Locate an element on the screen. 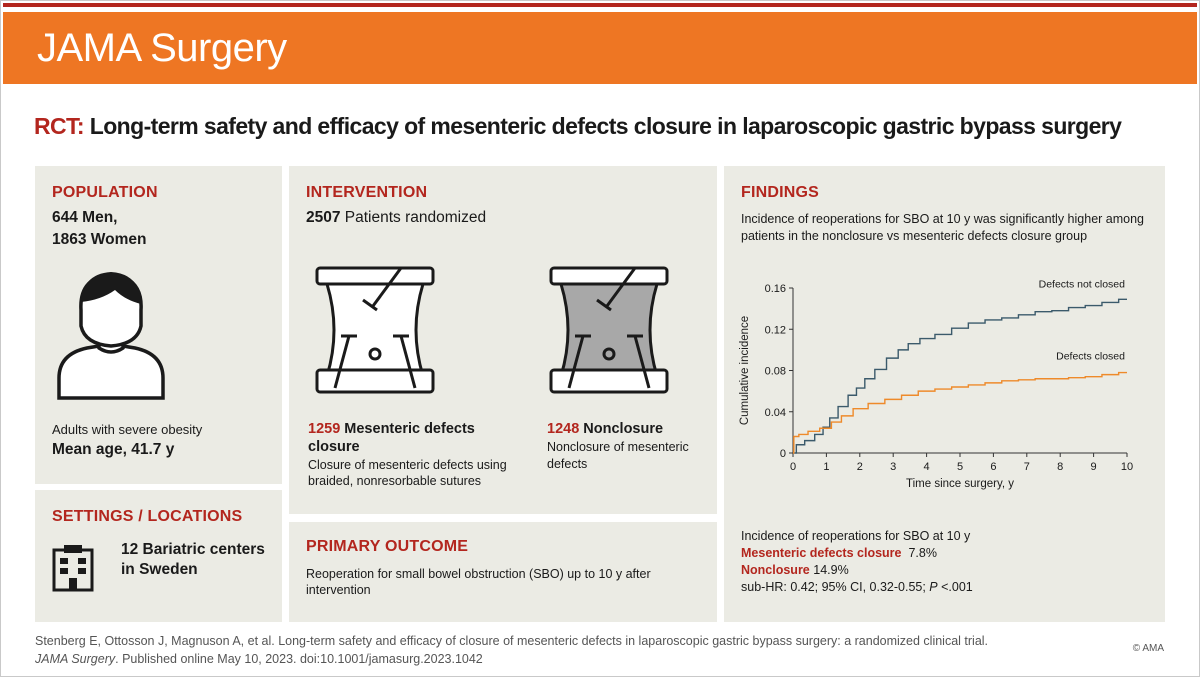 The width and height of the screenshot is (1200, 677). settings-heading: SETTINGS / LOCATIONS is located at coordinates (147, 516).